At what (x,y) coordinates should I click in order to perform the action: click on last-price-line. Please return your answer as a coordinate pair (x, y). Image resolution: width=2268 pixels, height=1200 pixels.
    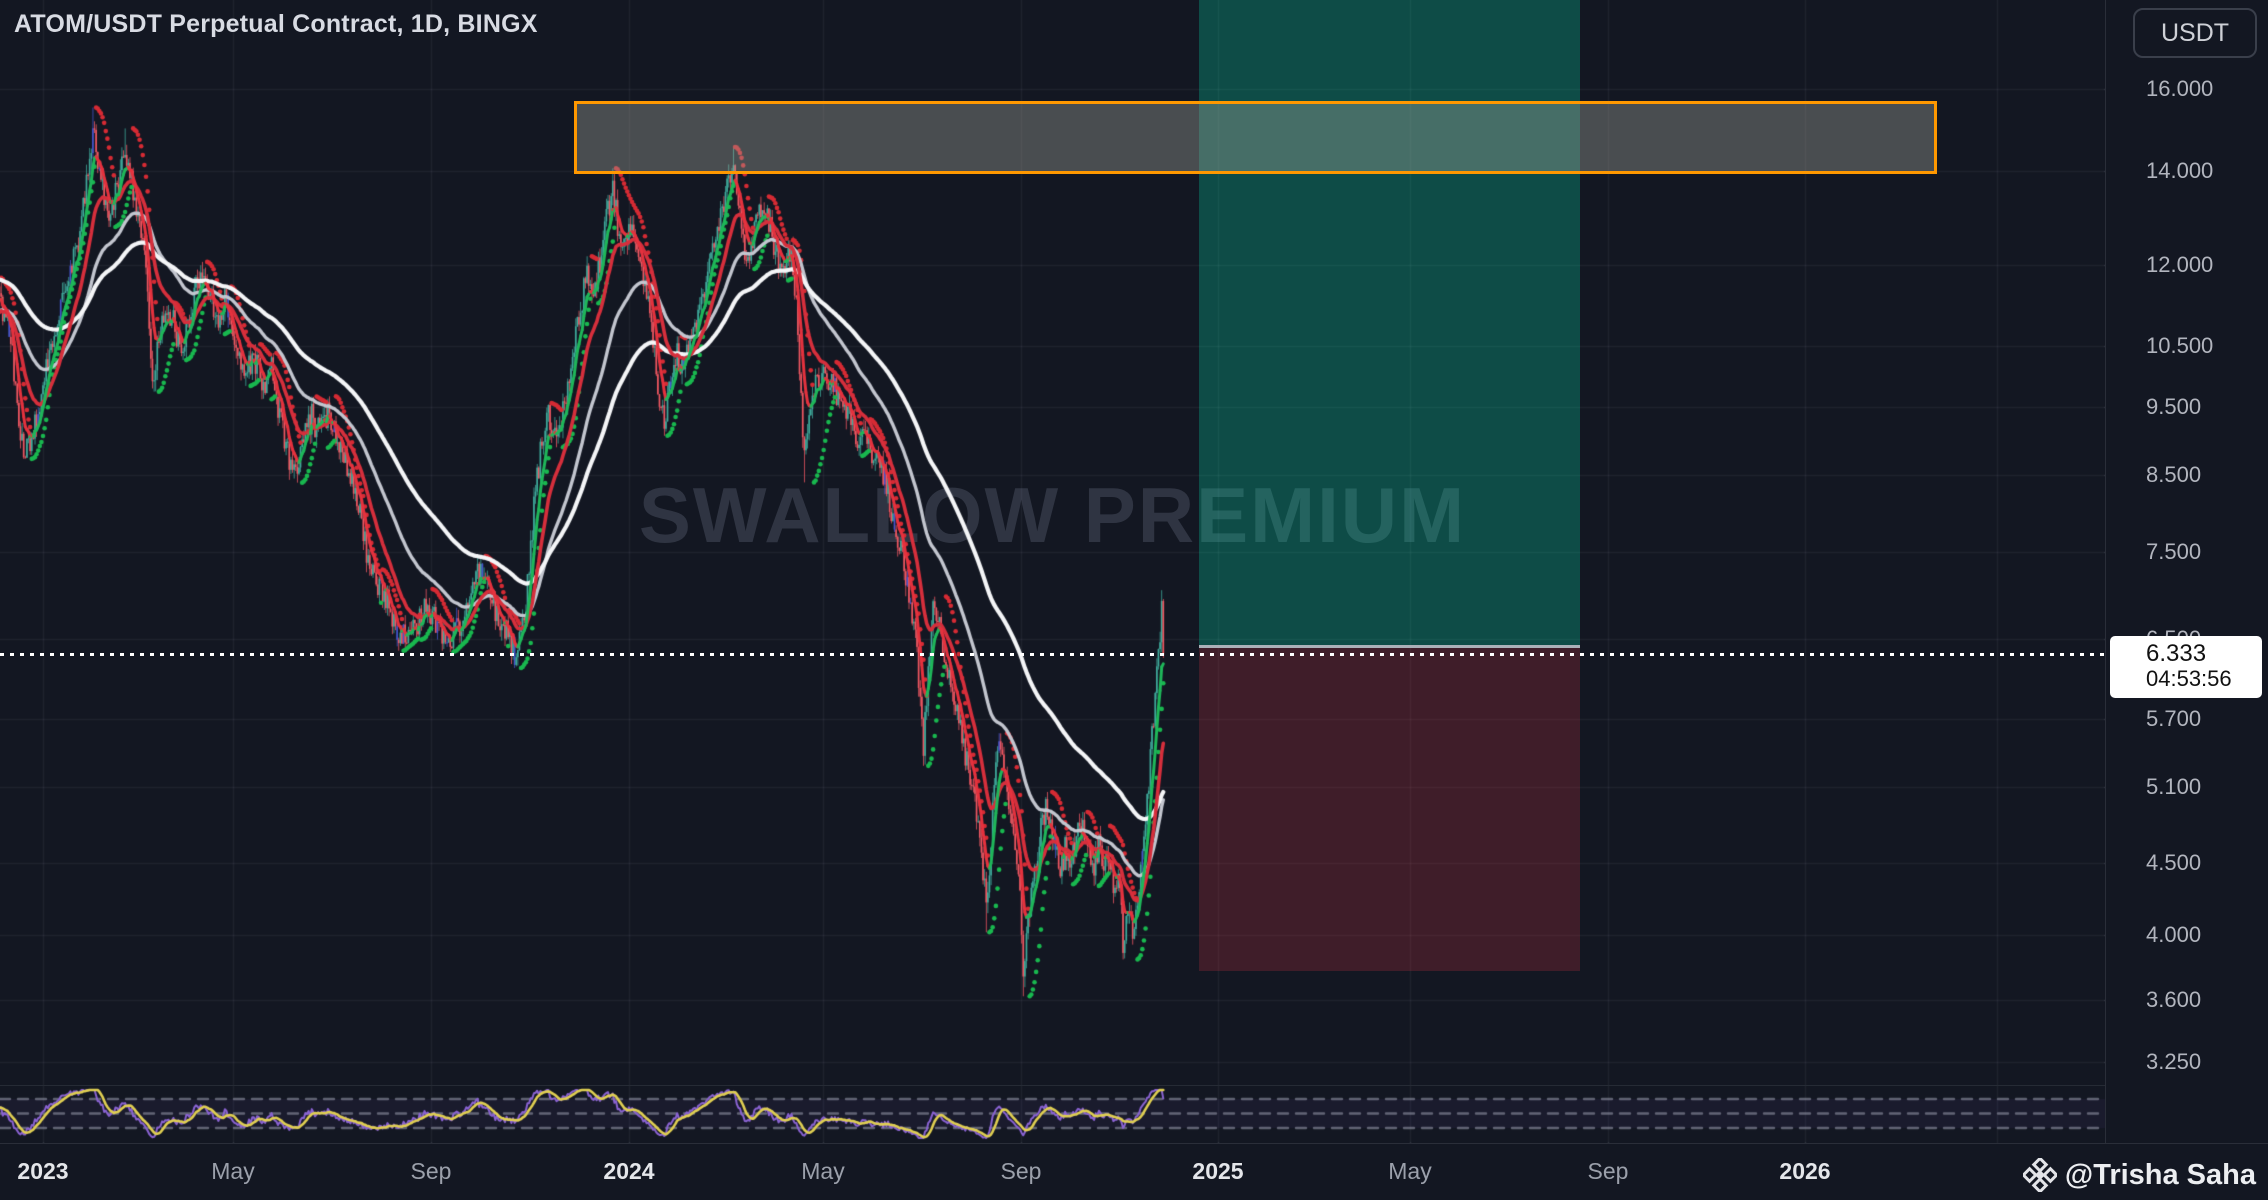
    Looking at the image, I should click on (1052, 655).